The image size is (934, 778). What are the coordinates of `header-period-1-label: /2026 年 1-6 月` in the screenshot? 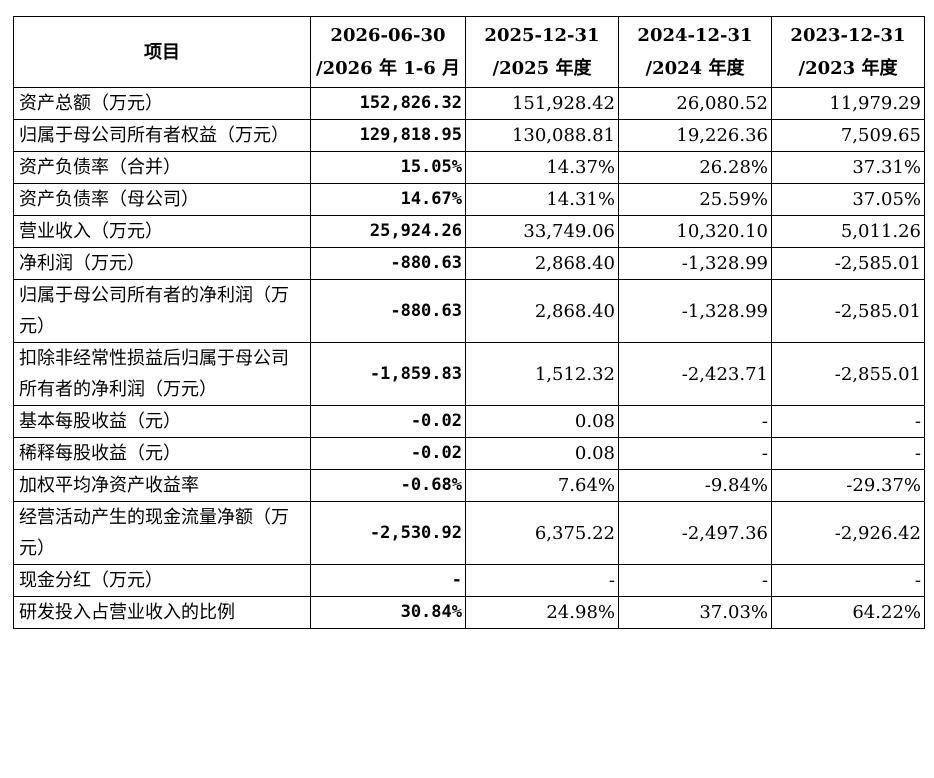 It's located at (388, 68).